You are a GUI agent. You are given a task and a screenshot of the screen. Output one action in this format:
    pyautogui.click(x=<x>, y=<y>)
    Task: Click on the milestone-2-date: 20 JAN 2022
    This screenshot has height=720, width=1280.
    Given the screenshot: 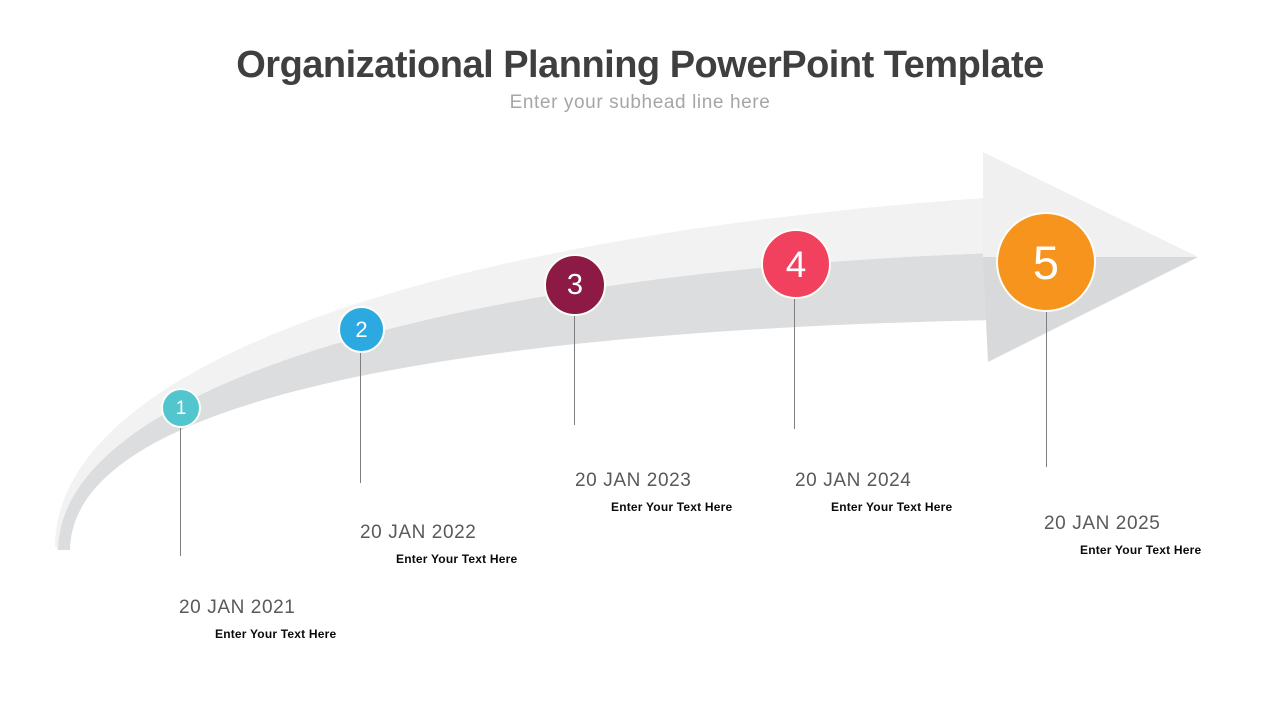 What is the action you would take?
    pyautogui.click(x=418, y=532)
    